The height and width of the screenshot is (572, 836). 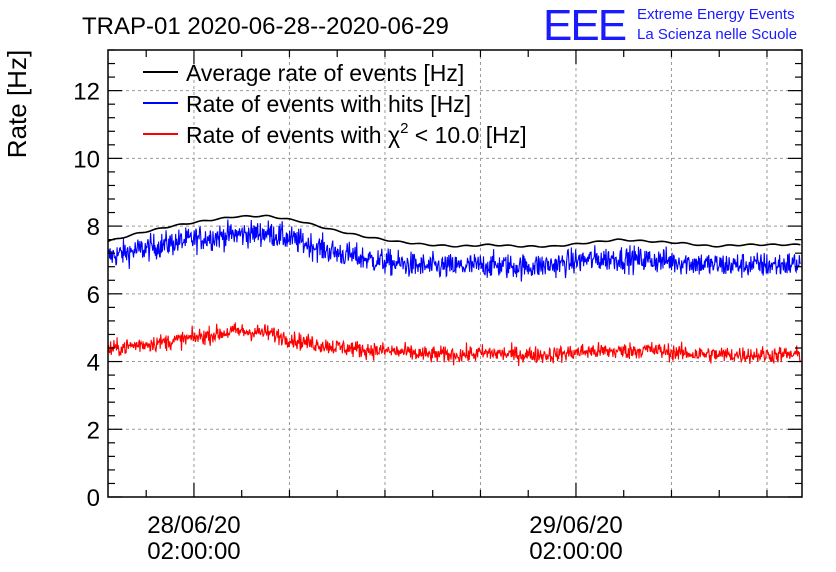 I want to click on x-tick-label-date: 29/06/20, so click(x=575, y=525).